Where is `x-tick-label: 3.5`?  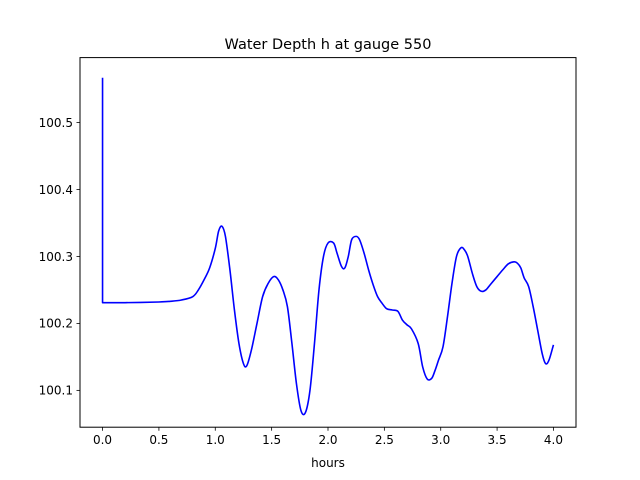
x-tick-label: 3.5 is located at coordinates (497, 440).